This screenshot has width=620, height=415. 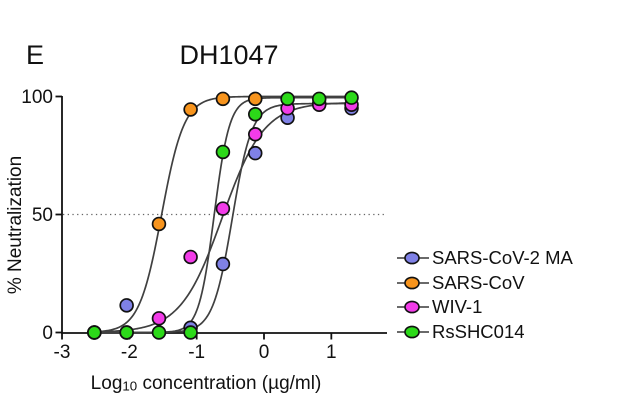 I want to click on legend-item-sars-cov-2-ma: SARS-CoV-2 MA, so click(x=484, y=258).